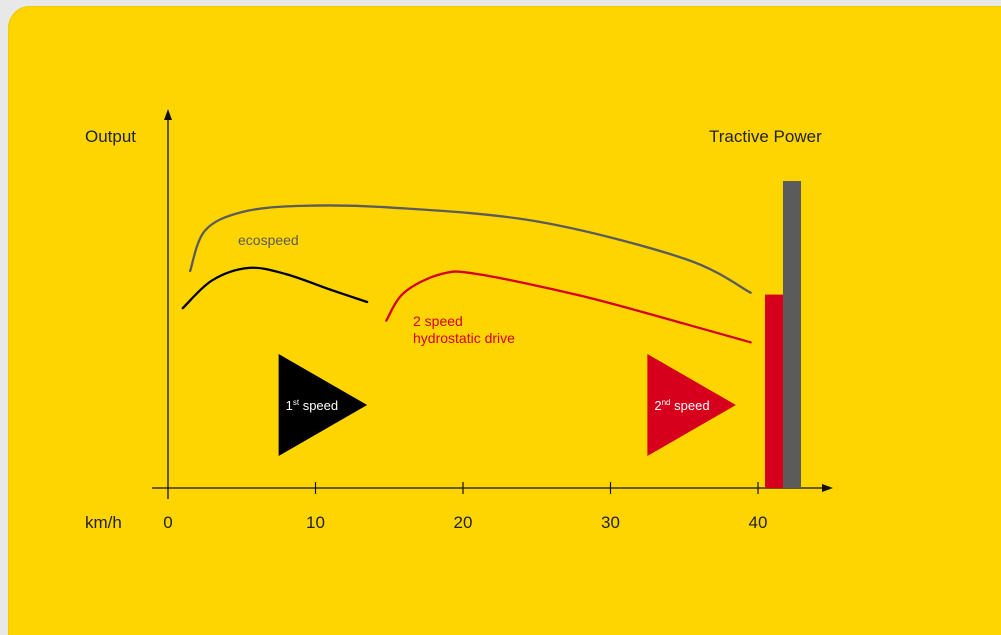 Image resolution: width=1001 pixels, height=635 pixels. I want to click on x-tick-label: 0, so click(167, 522).